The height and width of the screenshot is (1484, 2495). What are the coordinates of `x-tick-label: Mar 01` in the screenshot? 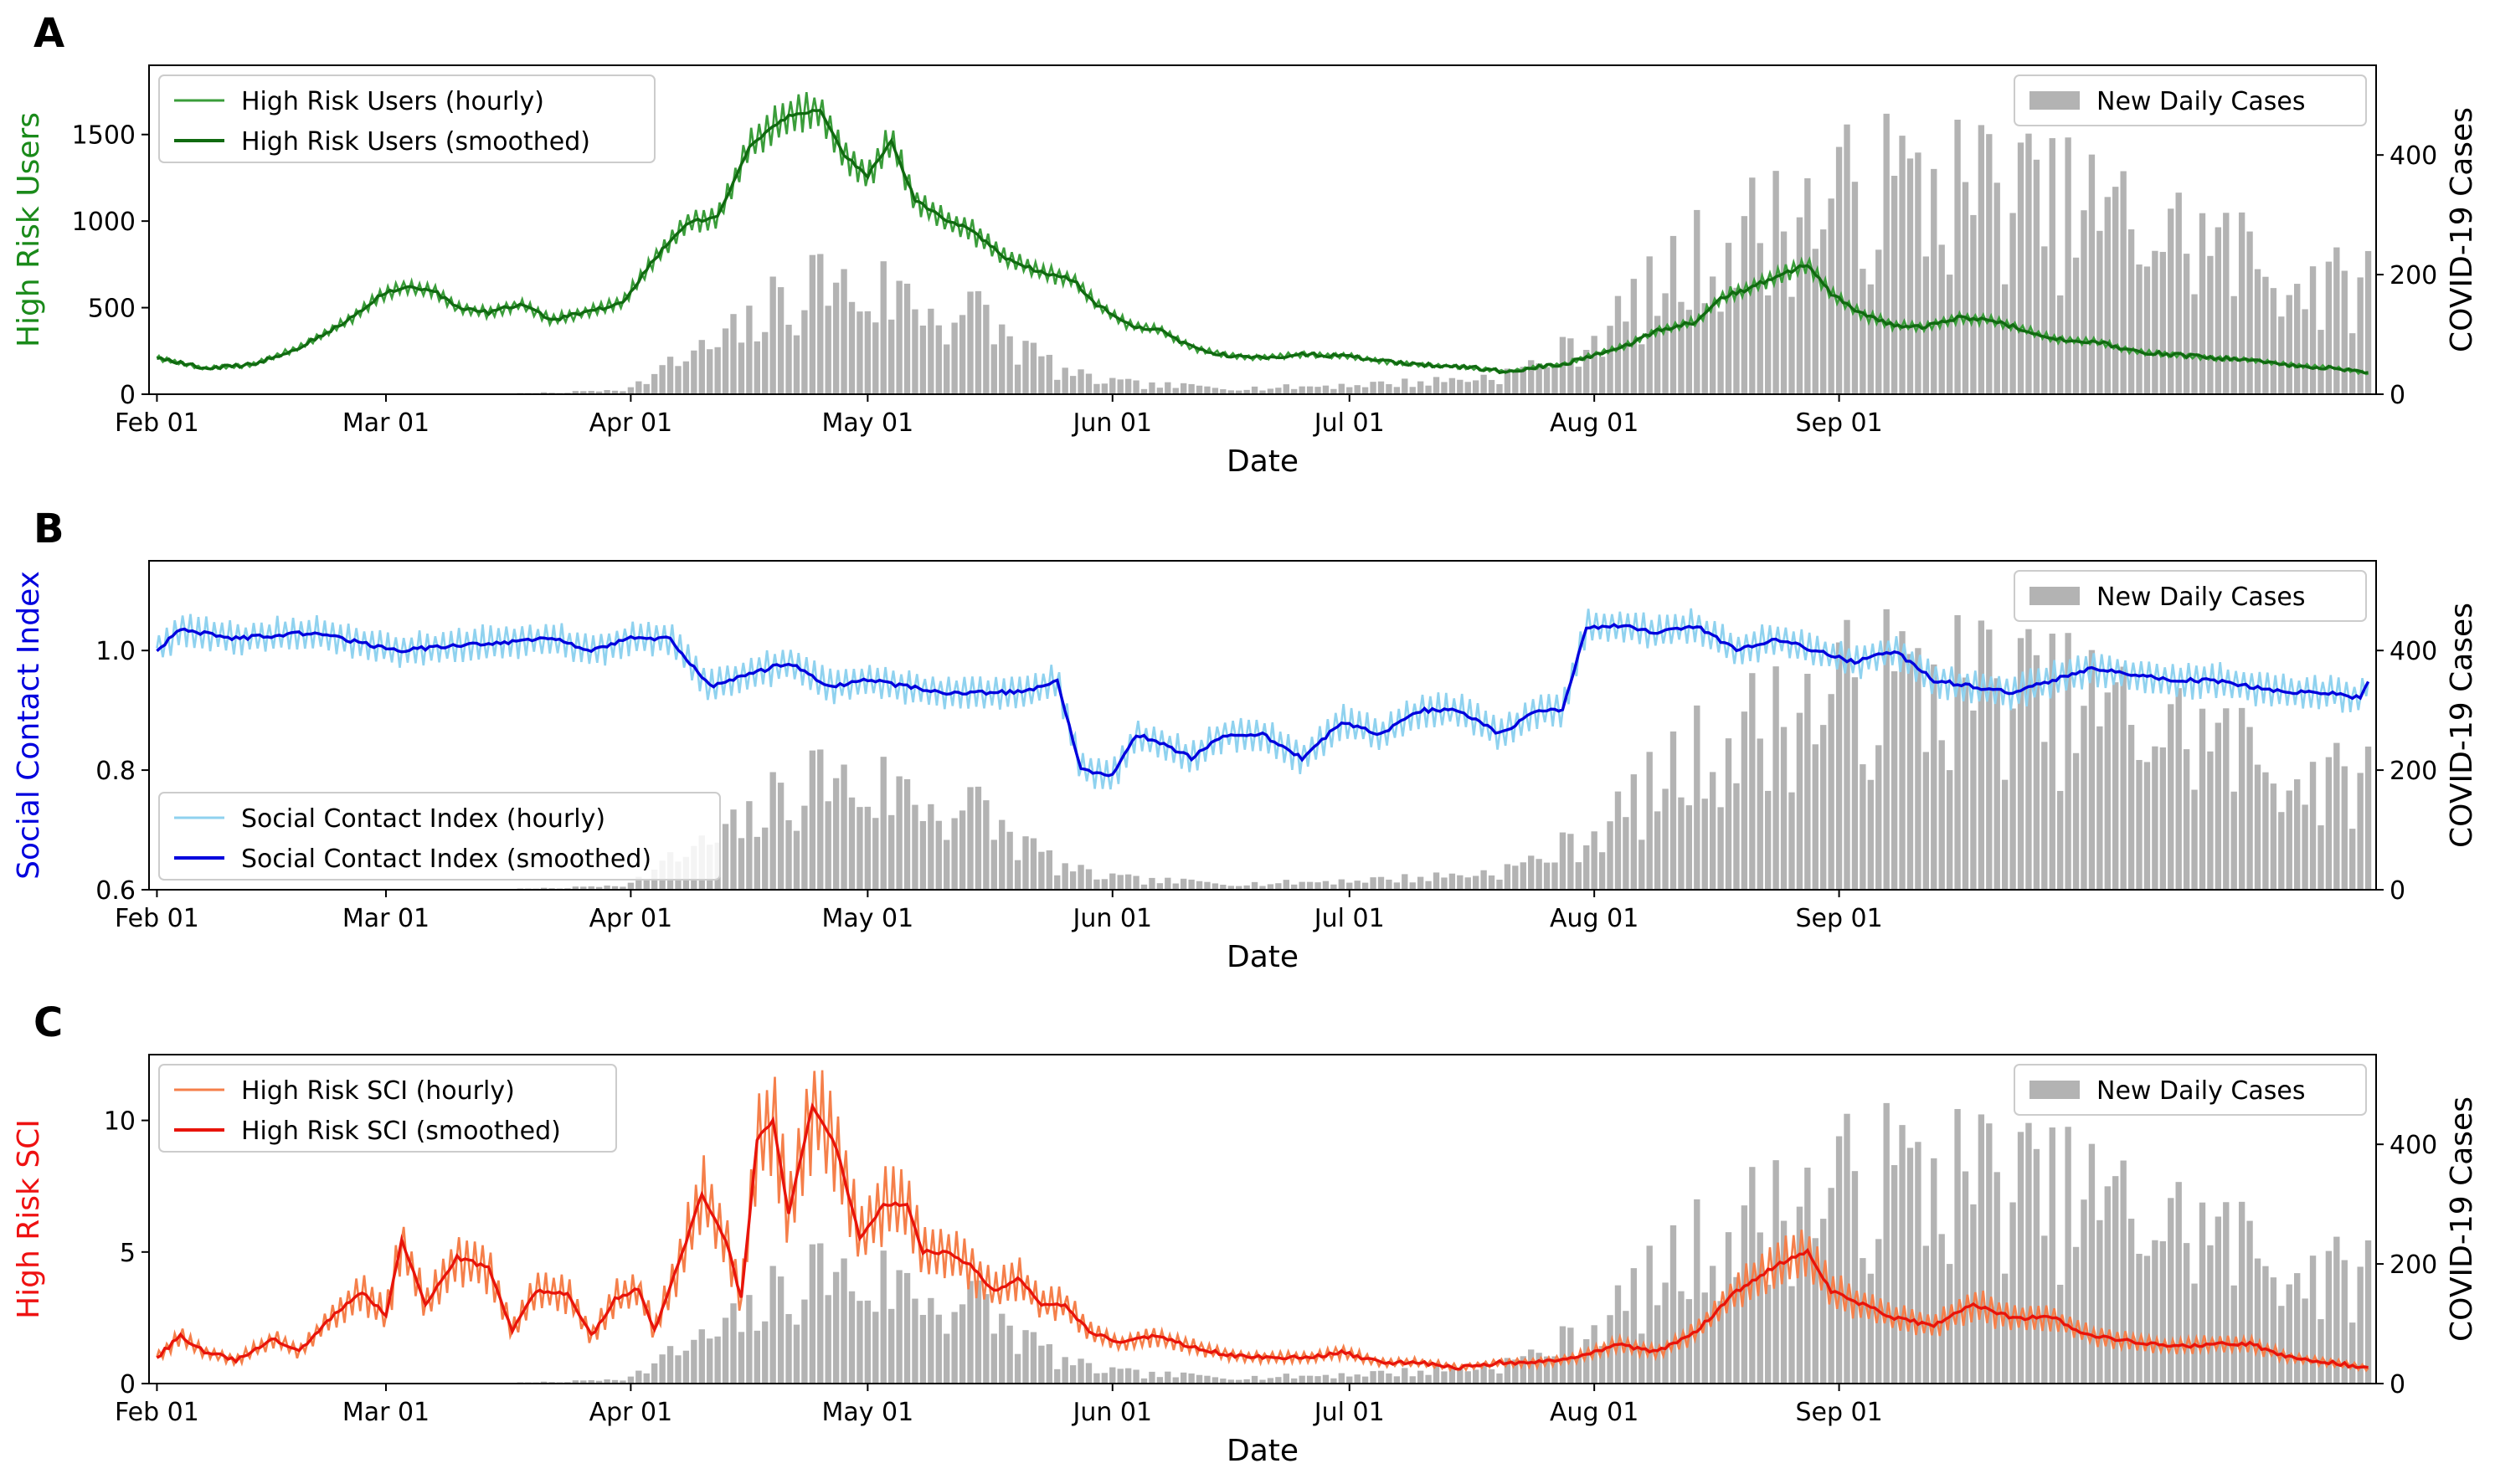 It's located at (386, 918).